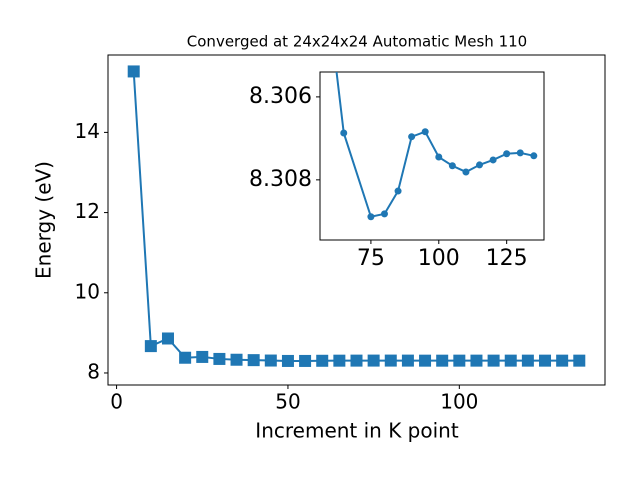  What do you see at coordinates (87, 291) in the screenshot?
I see `y-tick-label: 10` at bounding box center [87, 291].